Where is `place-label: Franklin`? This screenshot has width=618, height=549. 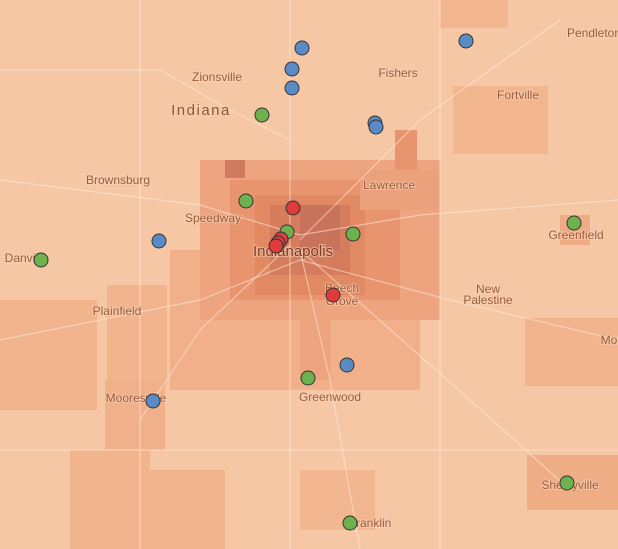
place-label: Franklin is located at coordinates (370, 523).